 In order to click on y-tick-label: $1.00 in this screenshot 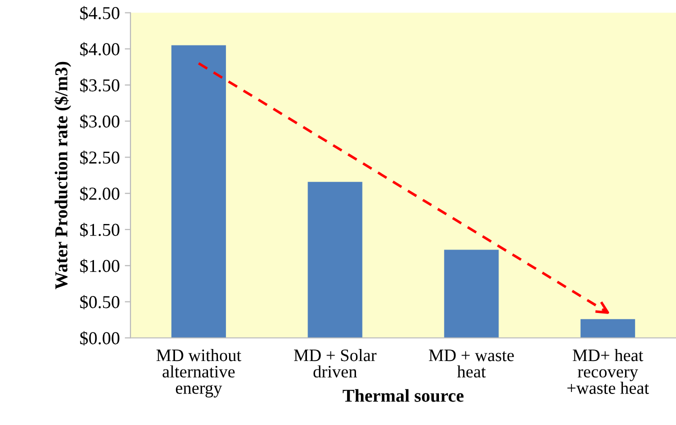, I will do `click(100, 266)`.